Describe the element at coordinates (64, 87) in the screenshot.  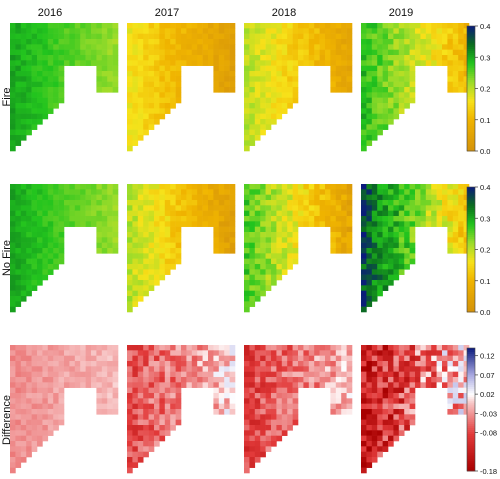
I see `map-fire-2016` at that location.